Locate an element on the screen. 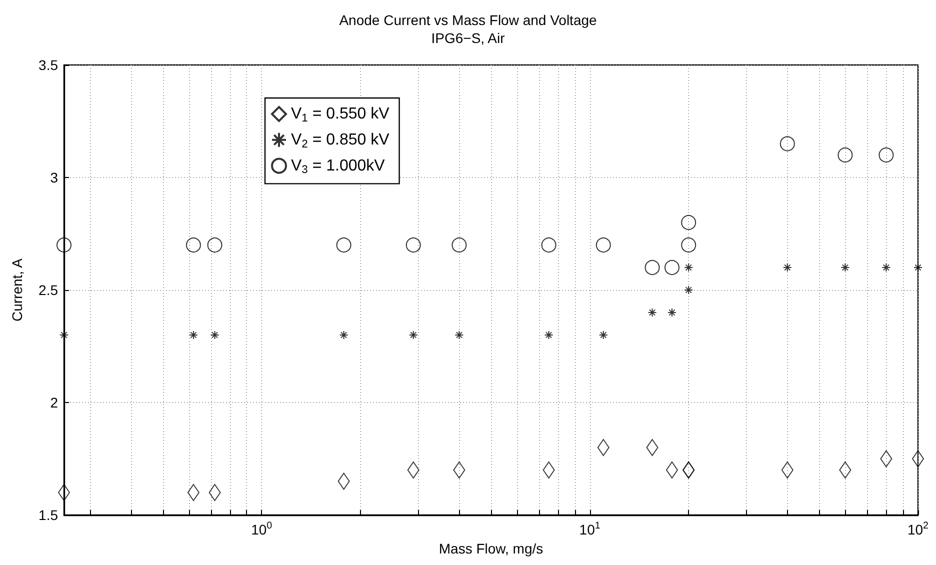 This screenshot has width=936, height=565. y-tick-label: 1.5 is located at coordinates (48, 515).